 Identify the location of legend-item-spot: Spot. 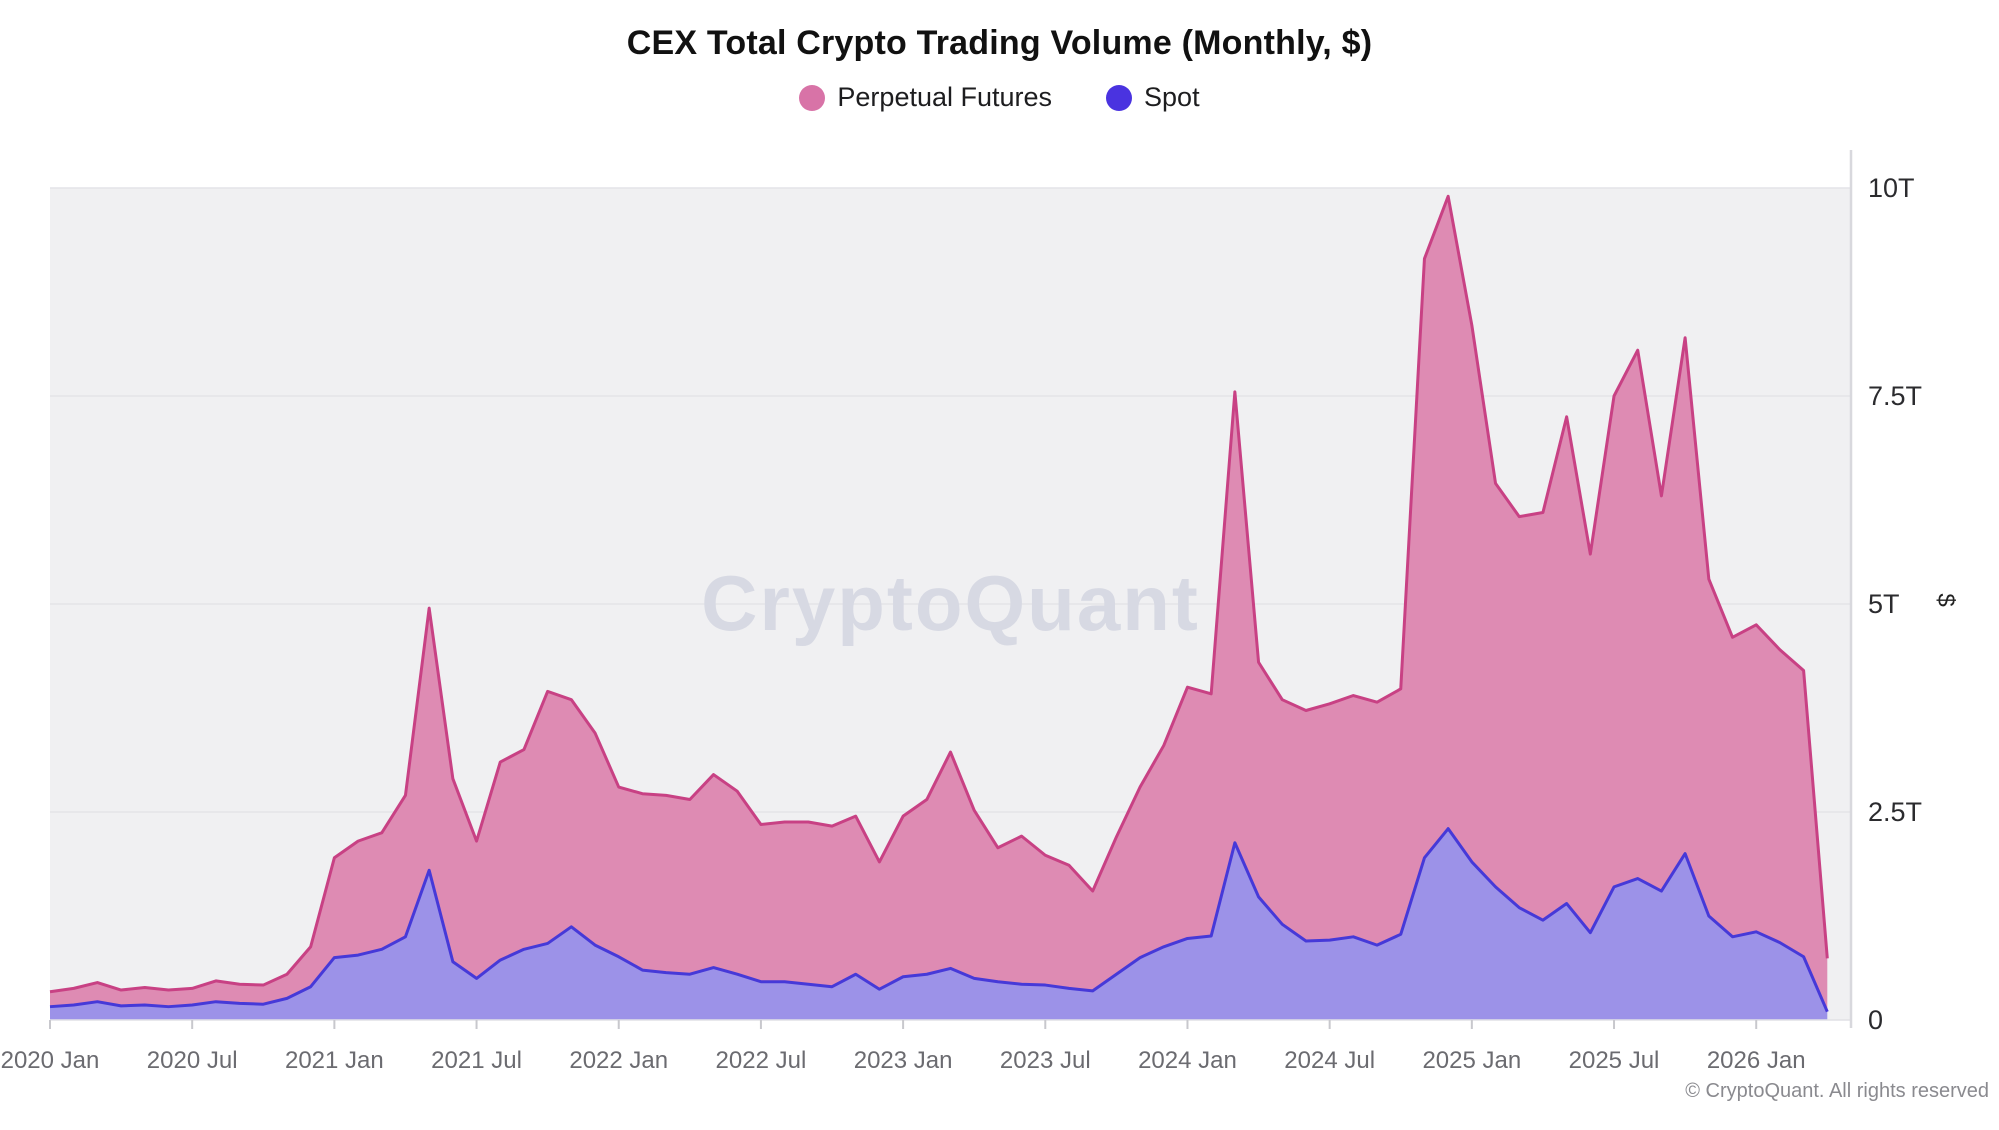
(1153, 97).